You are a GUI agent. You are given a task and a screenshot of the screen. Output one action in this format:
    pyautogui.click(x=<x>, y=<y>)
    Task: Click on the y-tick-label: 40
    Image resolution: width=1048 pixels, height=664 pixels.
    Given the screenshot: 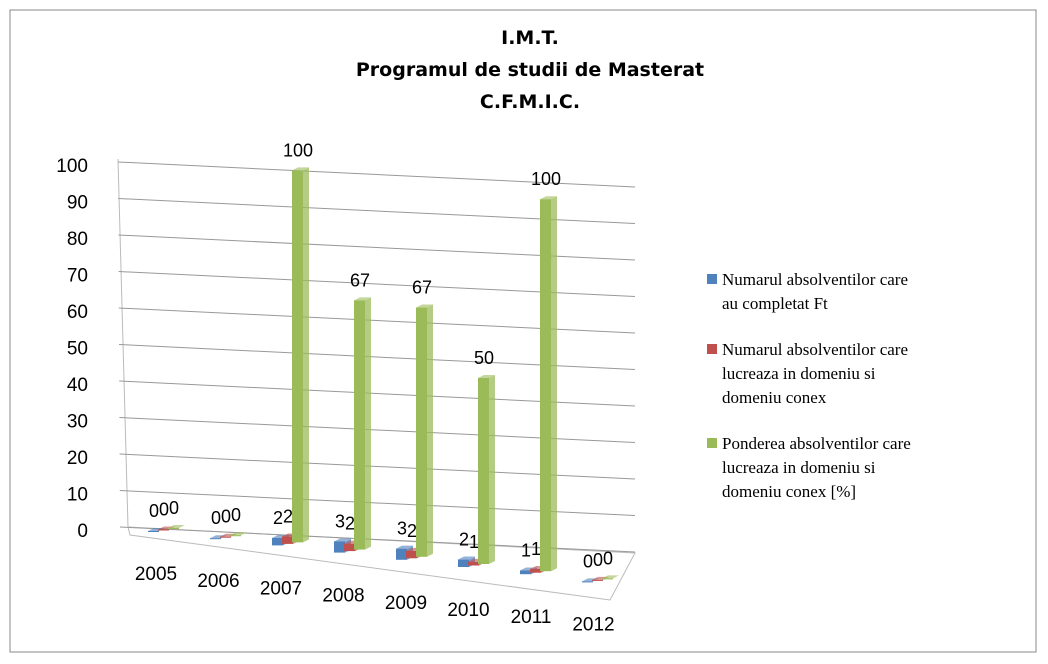 What is the action you would take?
    pyautogui.click(x=77, y=385)
    